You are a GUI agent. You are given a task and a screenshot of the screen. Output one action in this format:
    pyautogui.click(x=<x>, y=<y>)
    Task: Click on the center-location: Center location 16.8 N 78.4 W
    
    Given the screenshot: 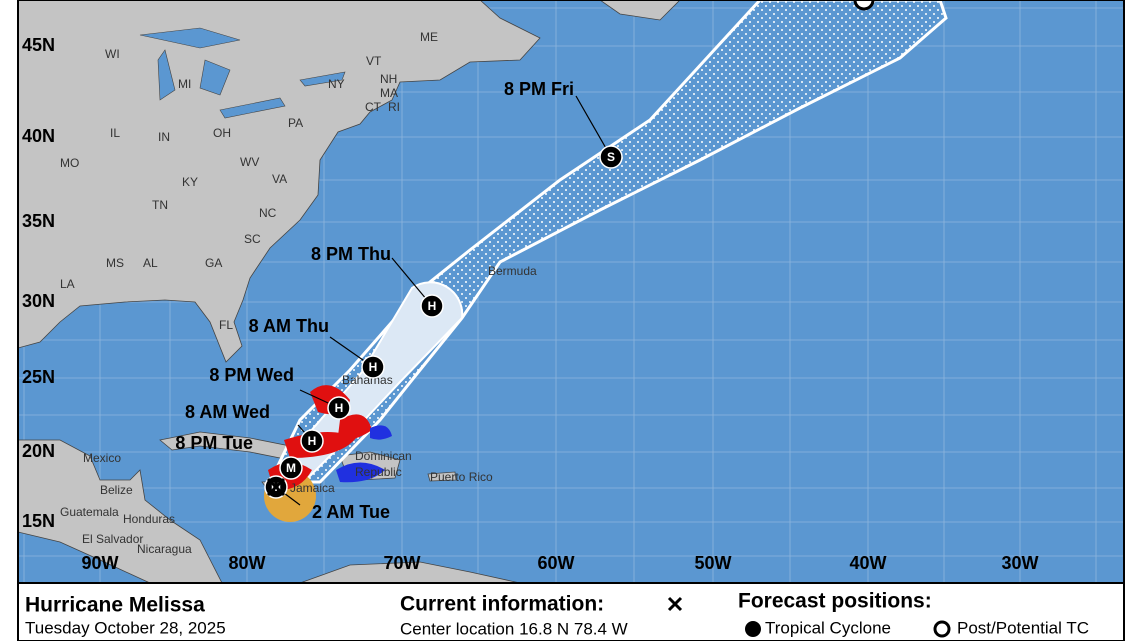 What is the action you would take?
    pyautogui.click(x=514, y=628)
    